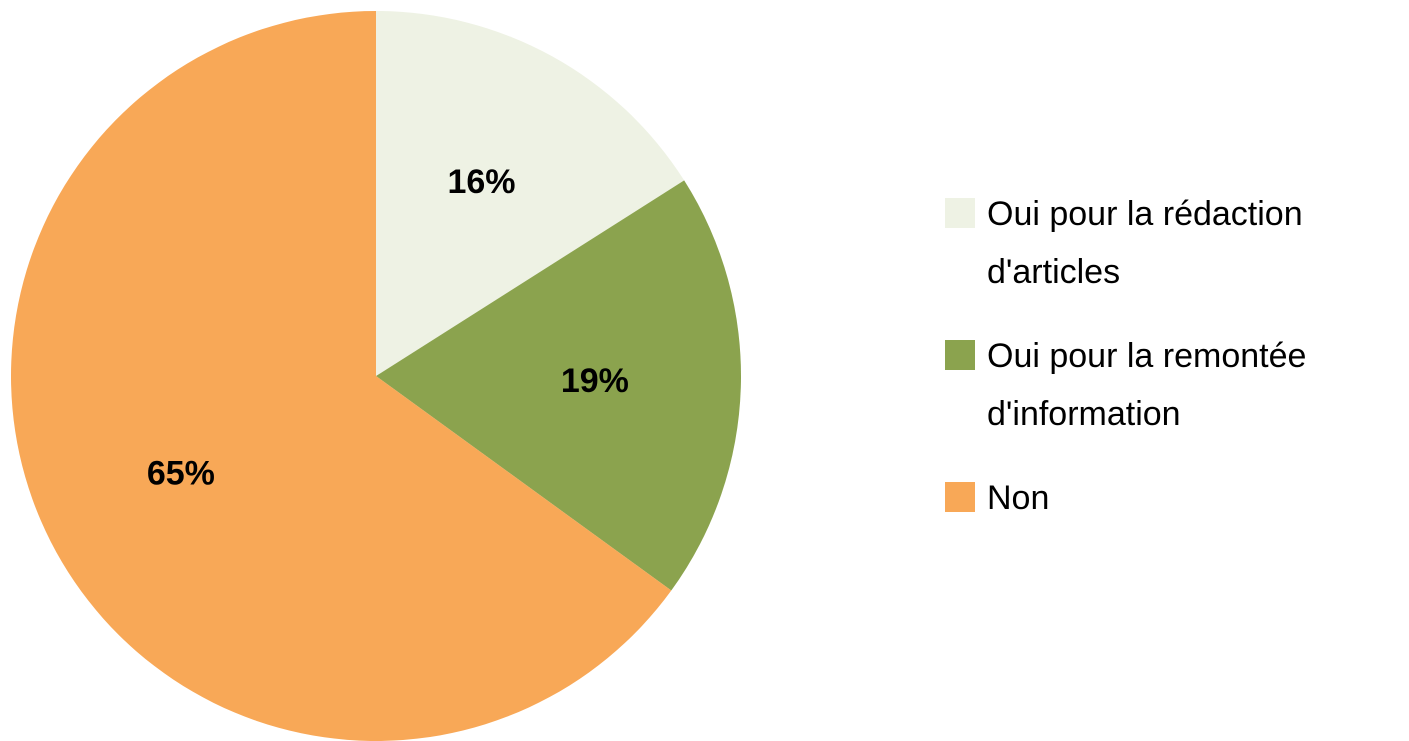  What do you see at coordinates (1172, 498) in the screenshot?
I see `legend-item: Non` at bounding box center [1172, 498].